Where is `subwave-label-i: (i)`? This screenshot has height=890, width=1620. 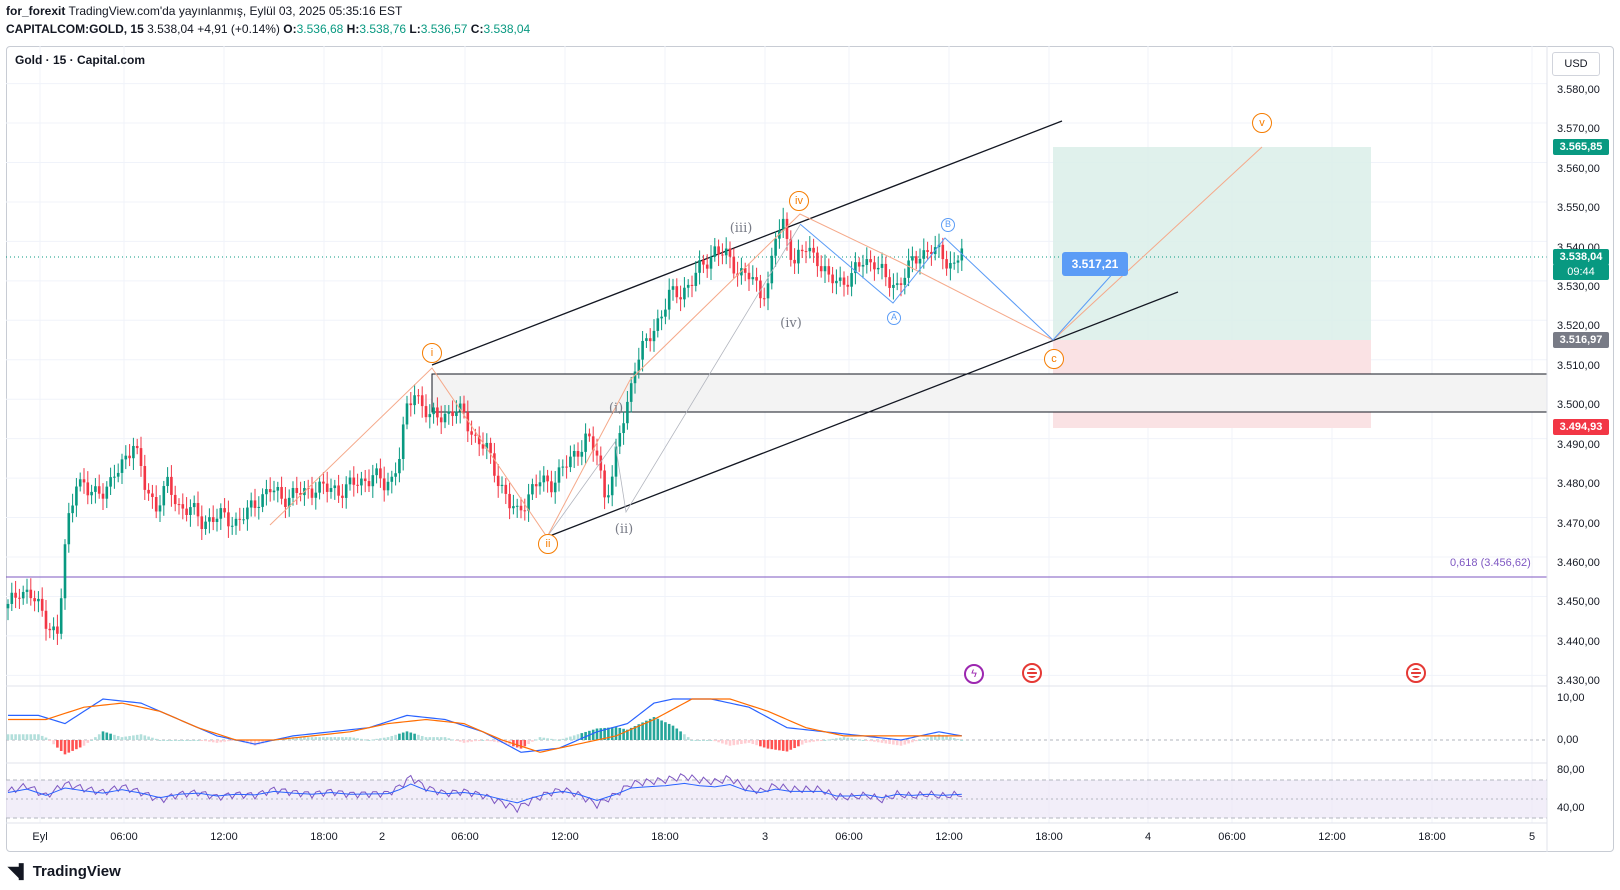
subwave-label-i: (i) is located at coordinates (616, 408).